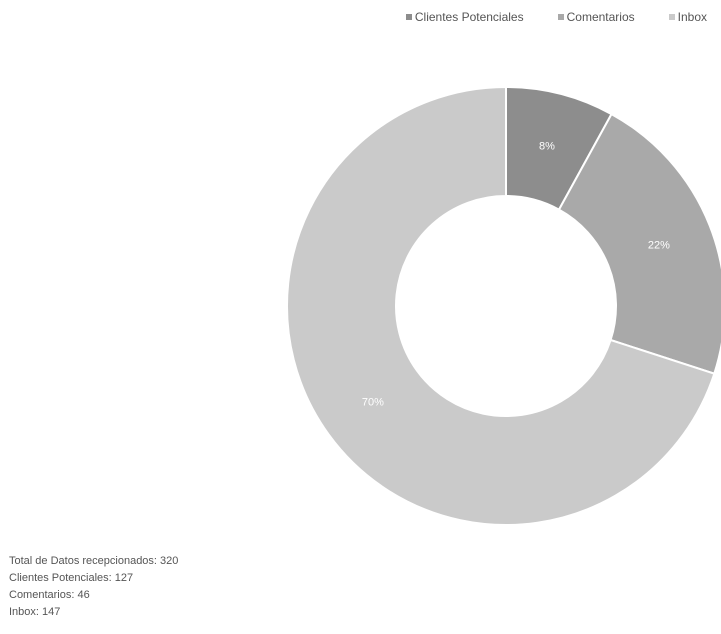  Describe the element at coordinates (35, 612) in the screenshot. I see `summary-inbox: Inbox: 147` at that location.